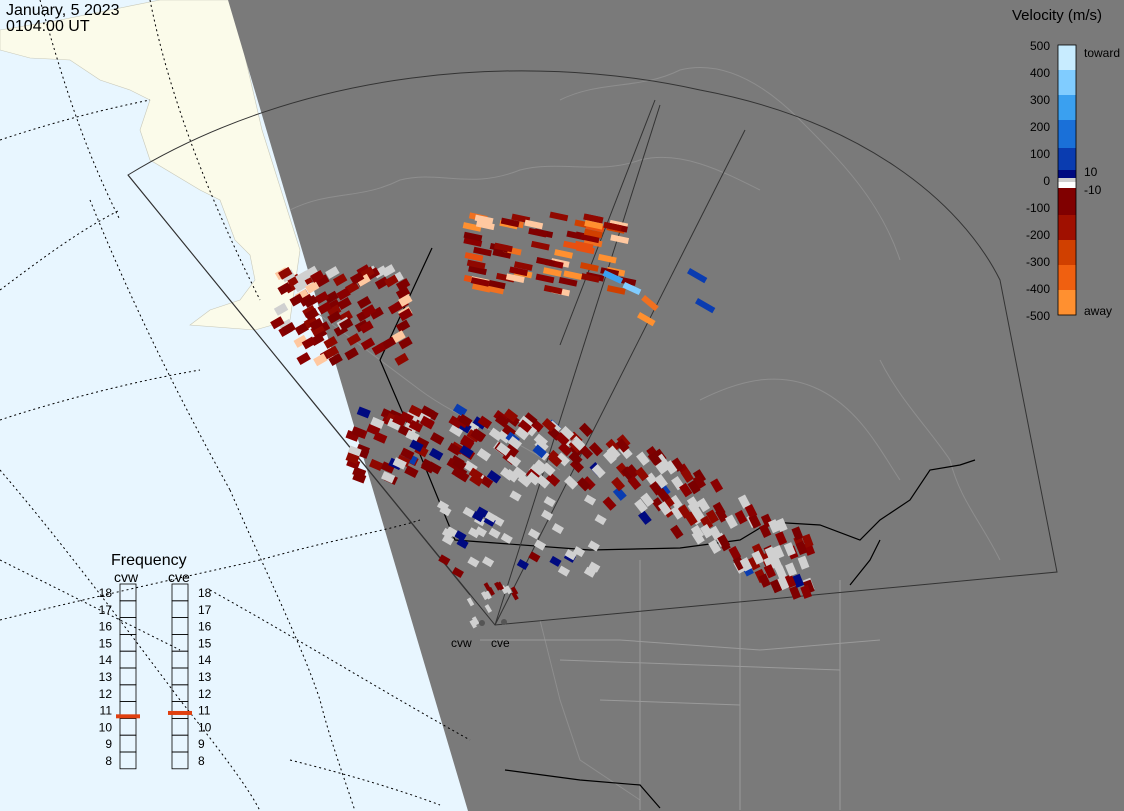 The image size is (1124, 811). What do you see at coordinates (1091, 172) in the screenshot?
I see `colorbar-threshold-positive: 10` at bounding box center [1091, 172].